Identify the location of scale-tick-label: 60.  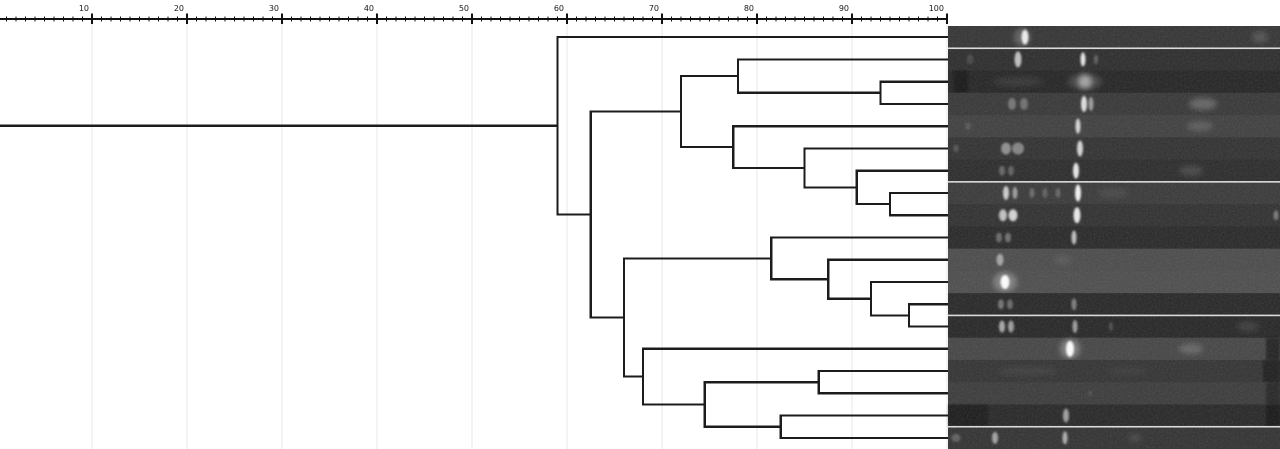
(559, 8).